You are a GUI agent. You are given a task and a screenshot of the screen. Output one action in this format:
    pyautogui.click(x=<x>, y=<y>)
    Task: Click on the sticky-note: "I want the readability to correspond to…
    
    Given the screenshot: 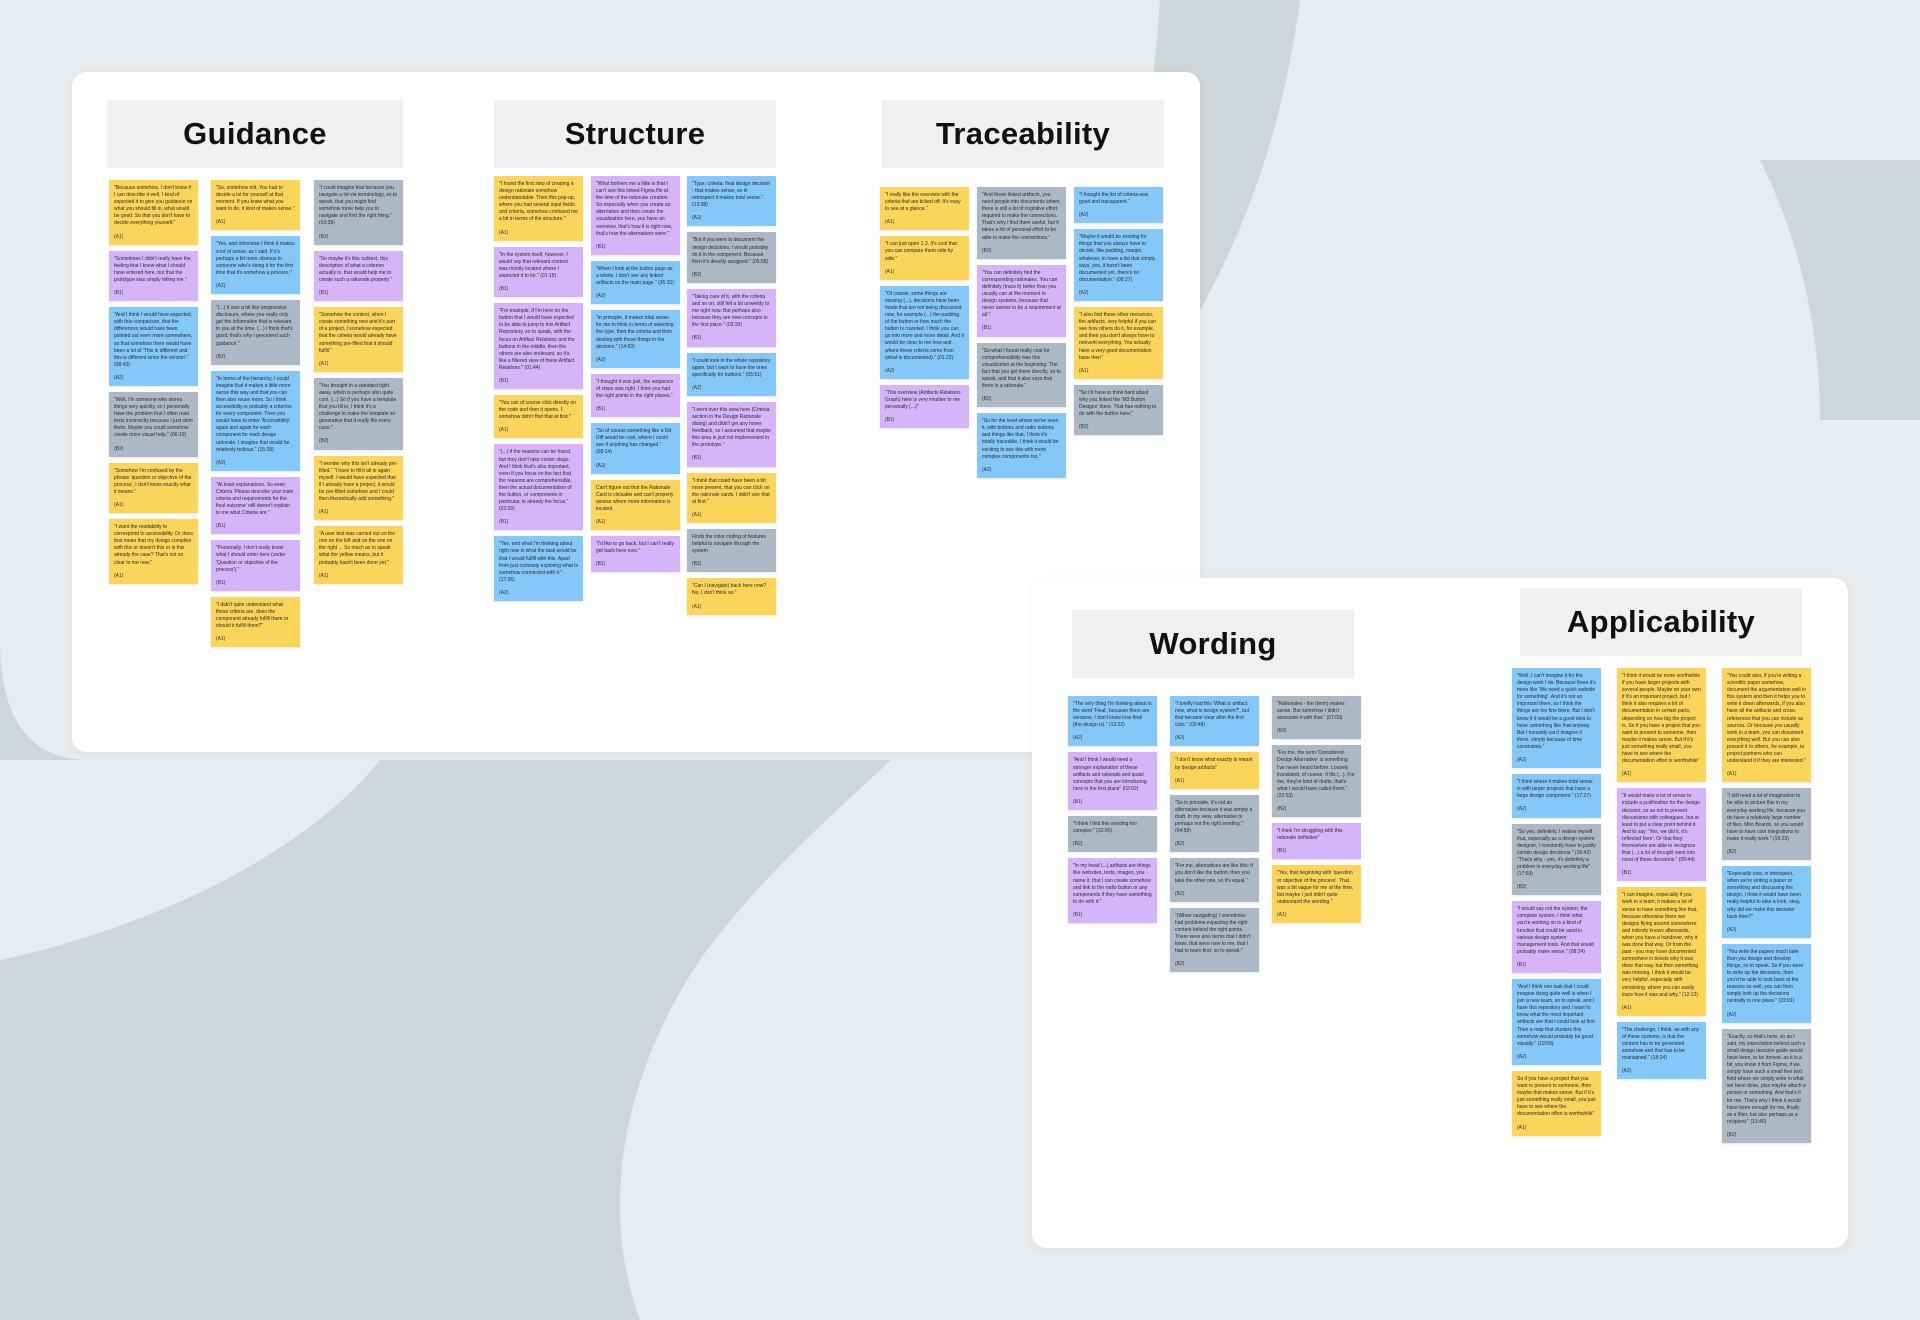 What is the action you would take?
    pyautogui.click(x=153, y=551)
    